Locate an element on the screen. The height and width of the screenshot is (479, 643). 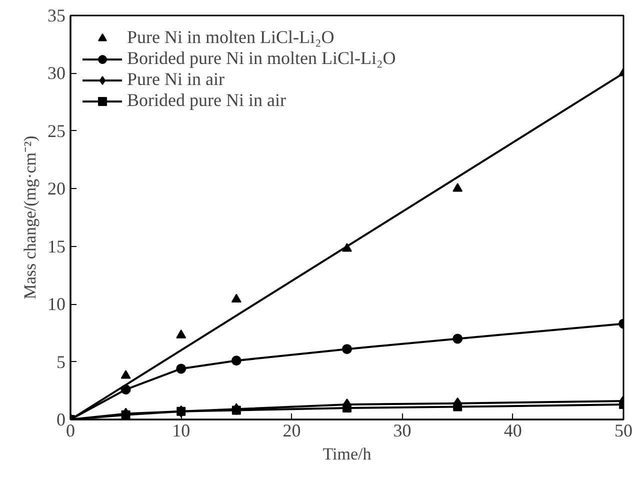
y-tick-label: 5 is located at coordinates (61, 362).